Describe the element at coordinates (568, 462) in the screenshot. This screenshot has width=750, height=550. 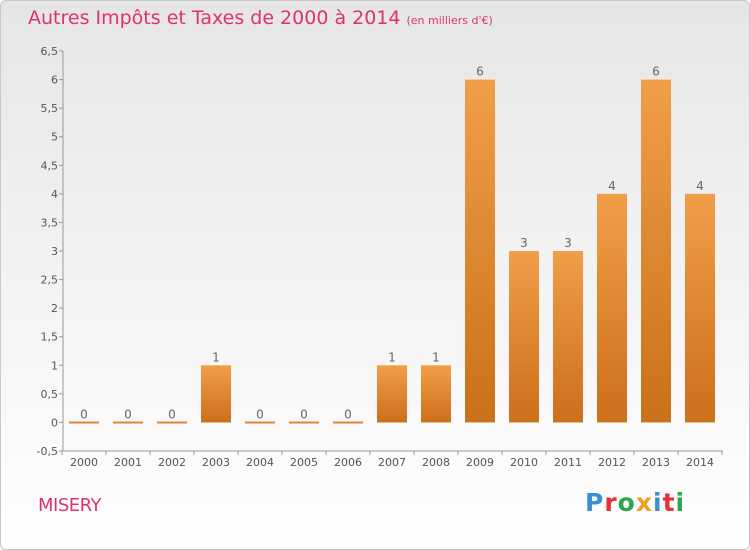
I see `x-tick-label: 2011` at that location.